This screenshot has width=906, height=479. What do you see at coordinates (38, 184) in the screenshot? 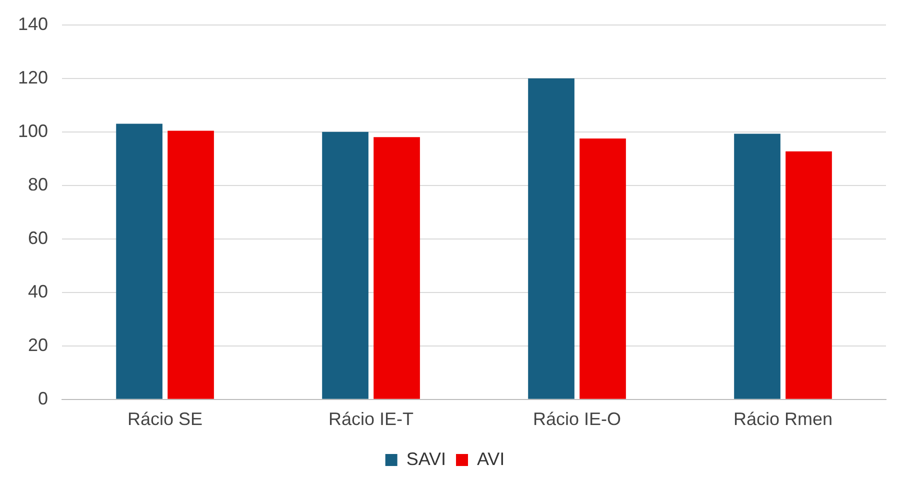
I see `y-tick-label: 80` at bounding box center [38, 184].